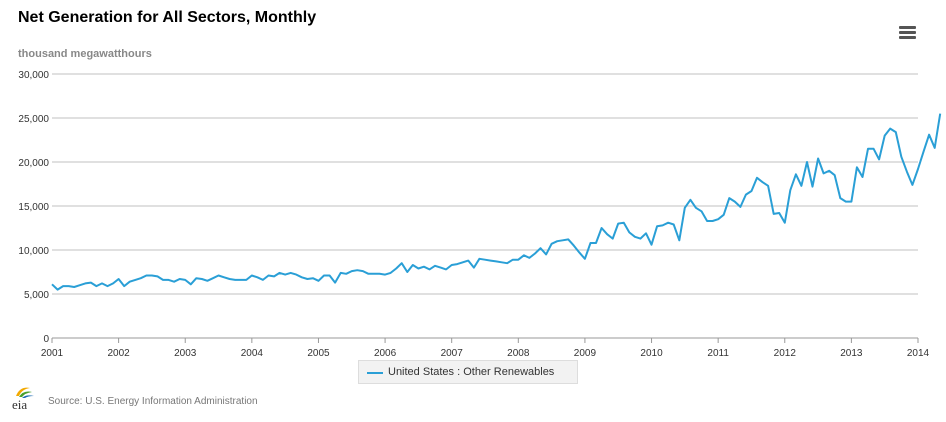 The height and width of the screenshot is (422, 946). Describe the element at coordinates (33, 163) in the screenshot. I see `y-tick-label: 20,000` at that location.